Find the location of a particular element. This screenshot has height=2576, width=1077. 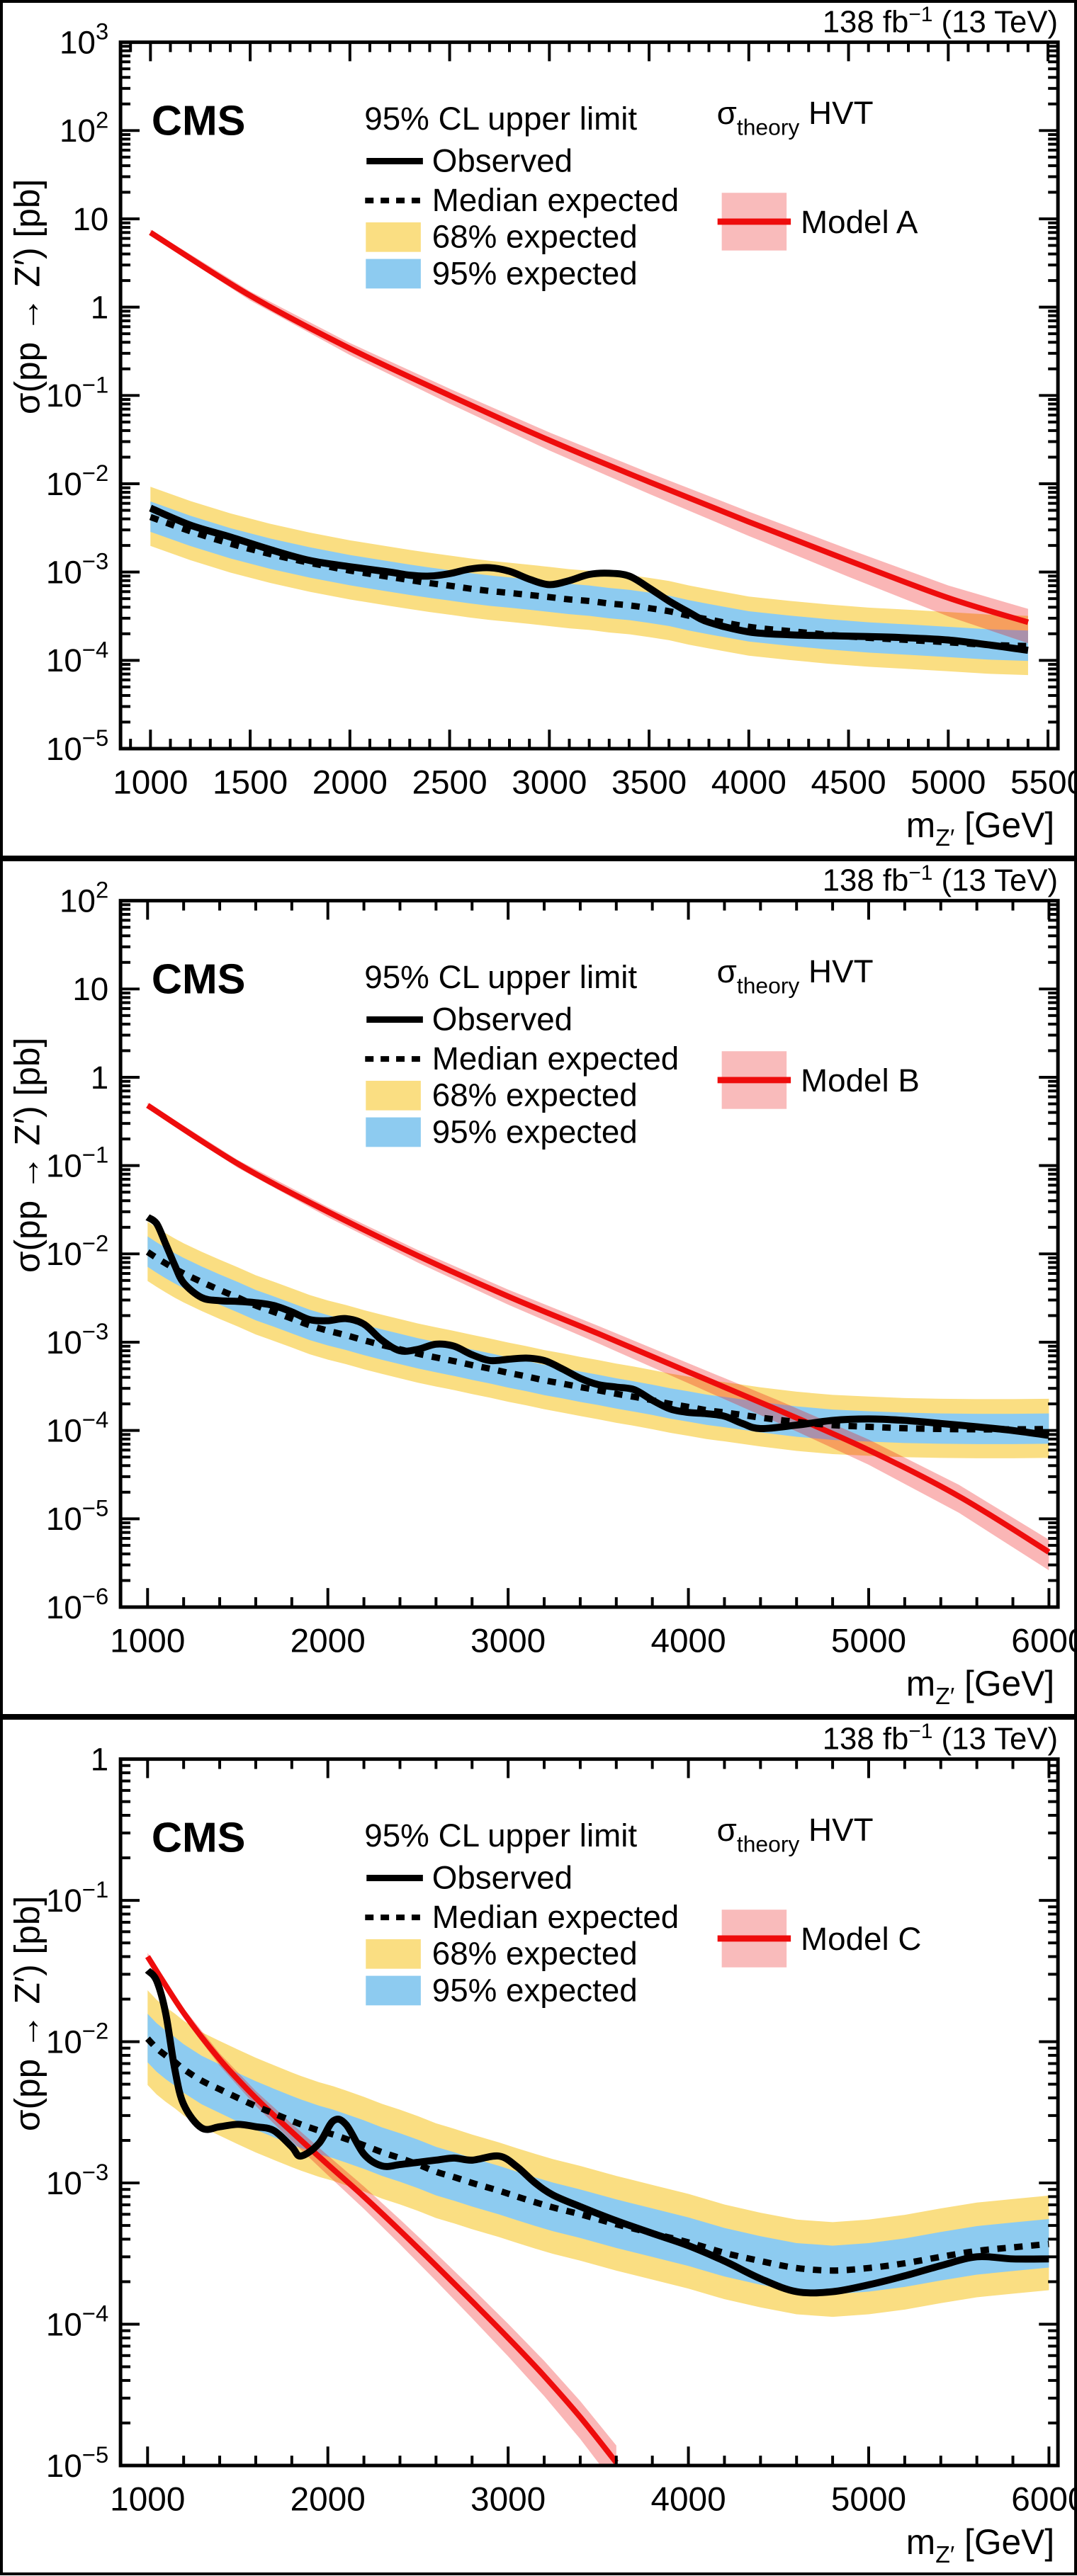

model-label: Model C is located at coordinates (861, 1939).